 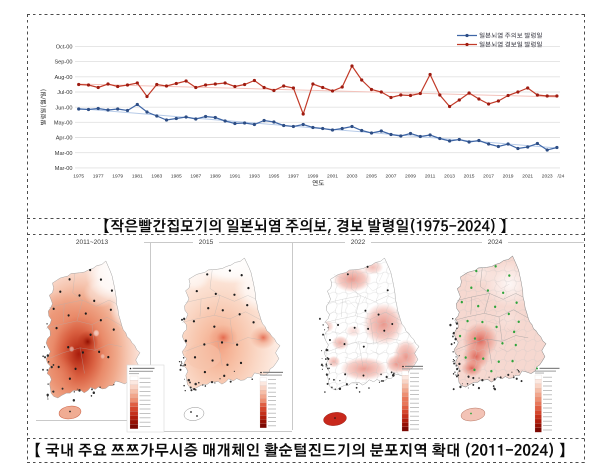 What do you see at coordinates (273, 177) in the screenshot?
I see `svg-text: 1995` at bounding box center [273, 177].